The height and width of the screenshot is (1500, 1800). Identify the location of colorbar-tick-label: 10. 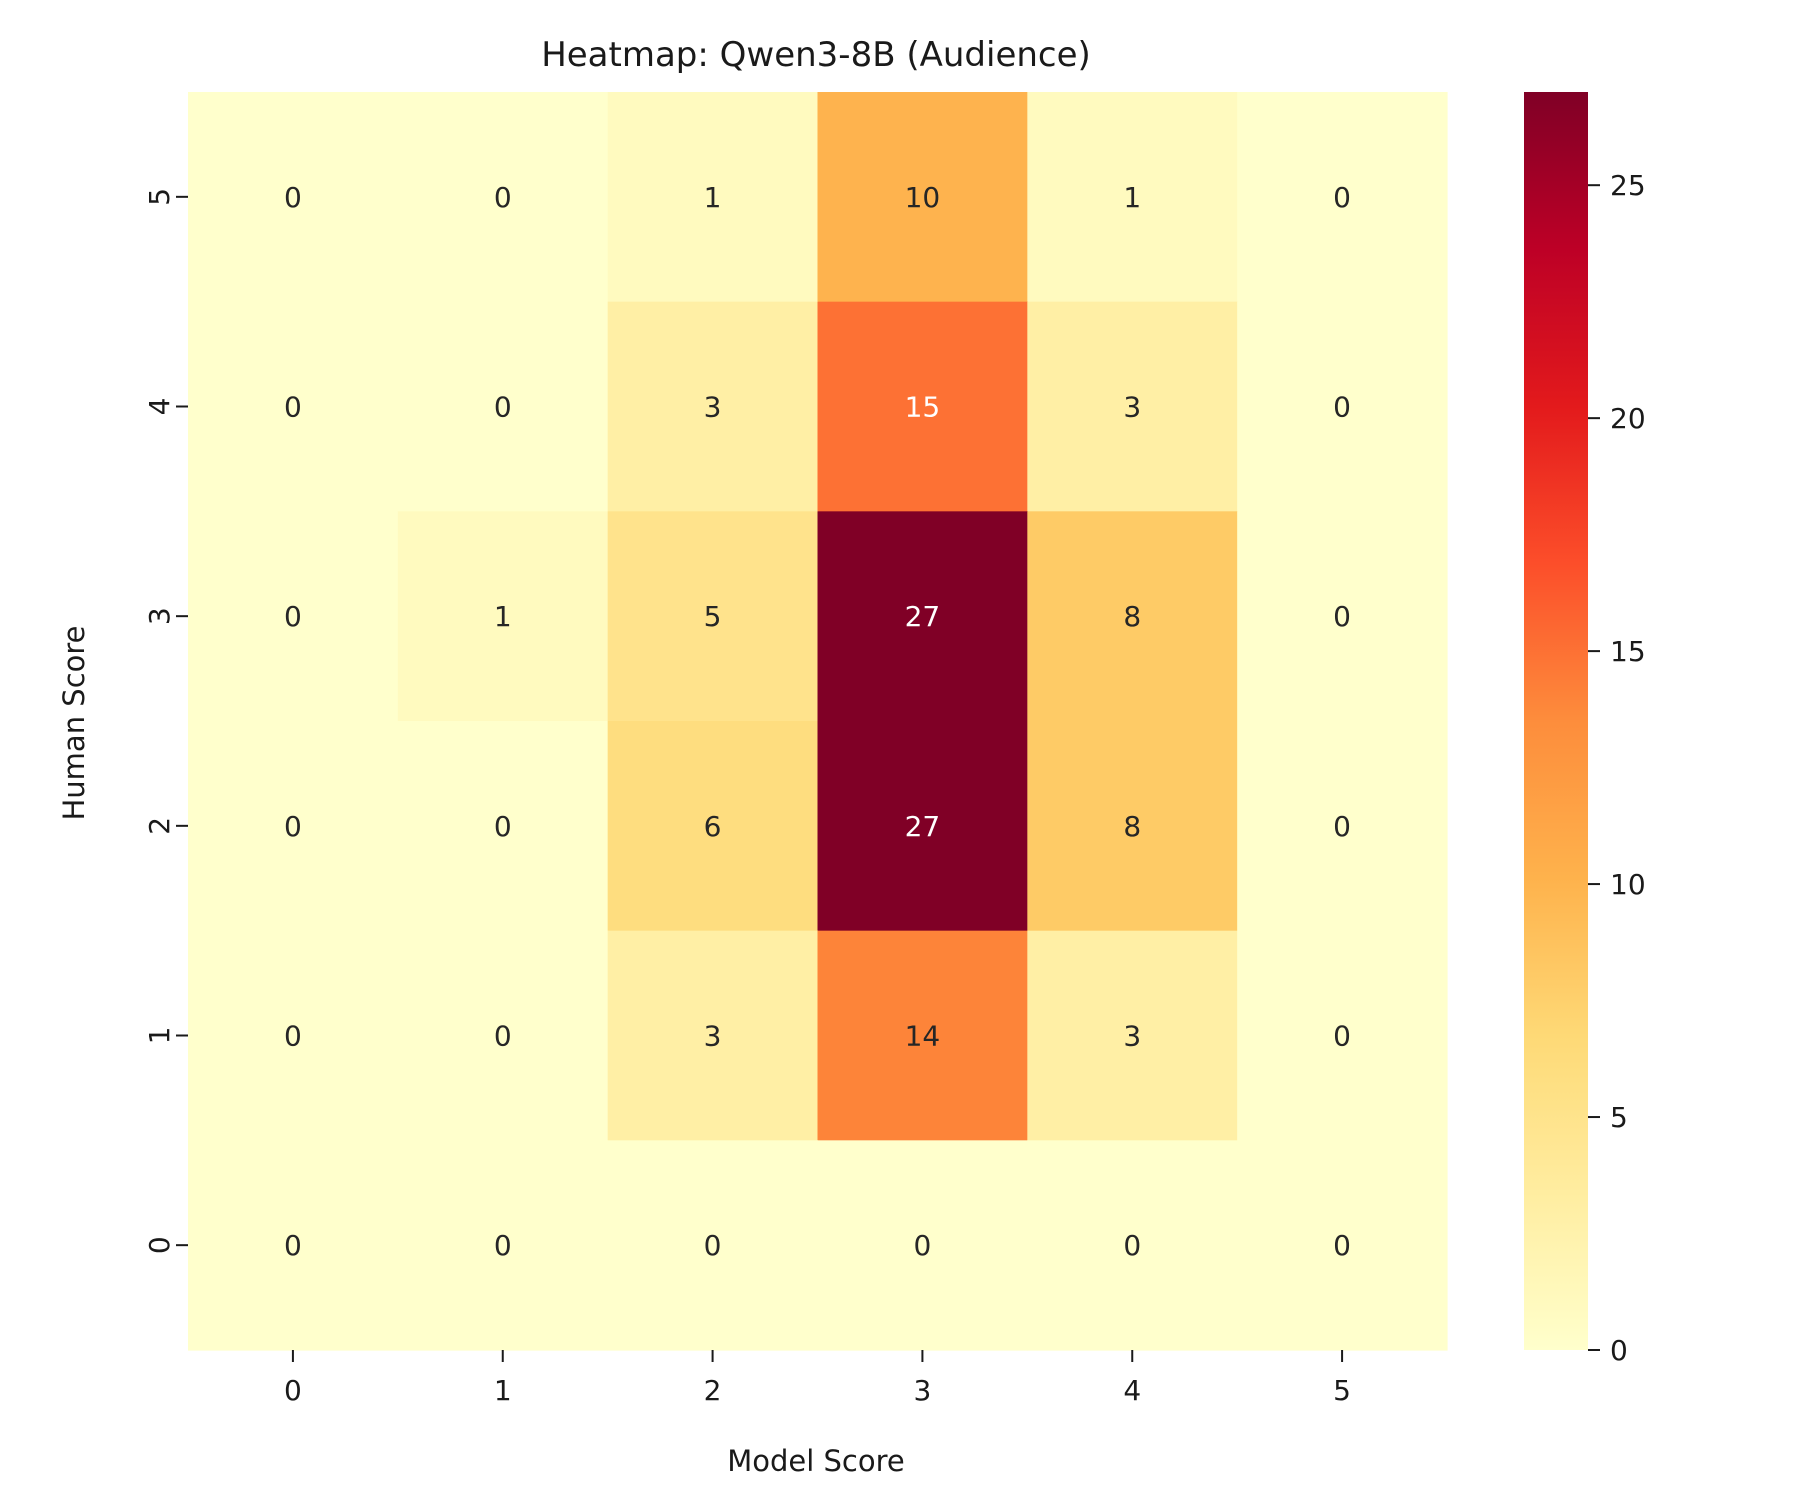
(1628, 884).